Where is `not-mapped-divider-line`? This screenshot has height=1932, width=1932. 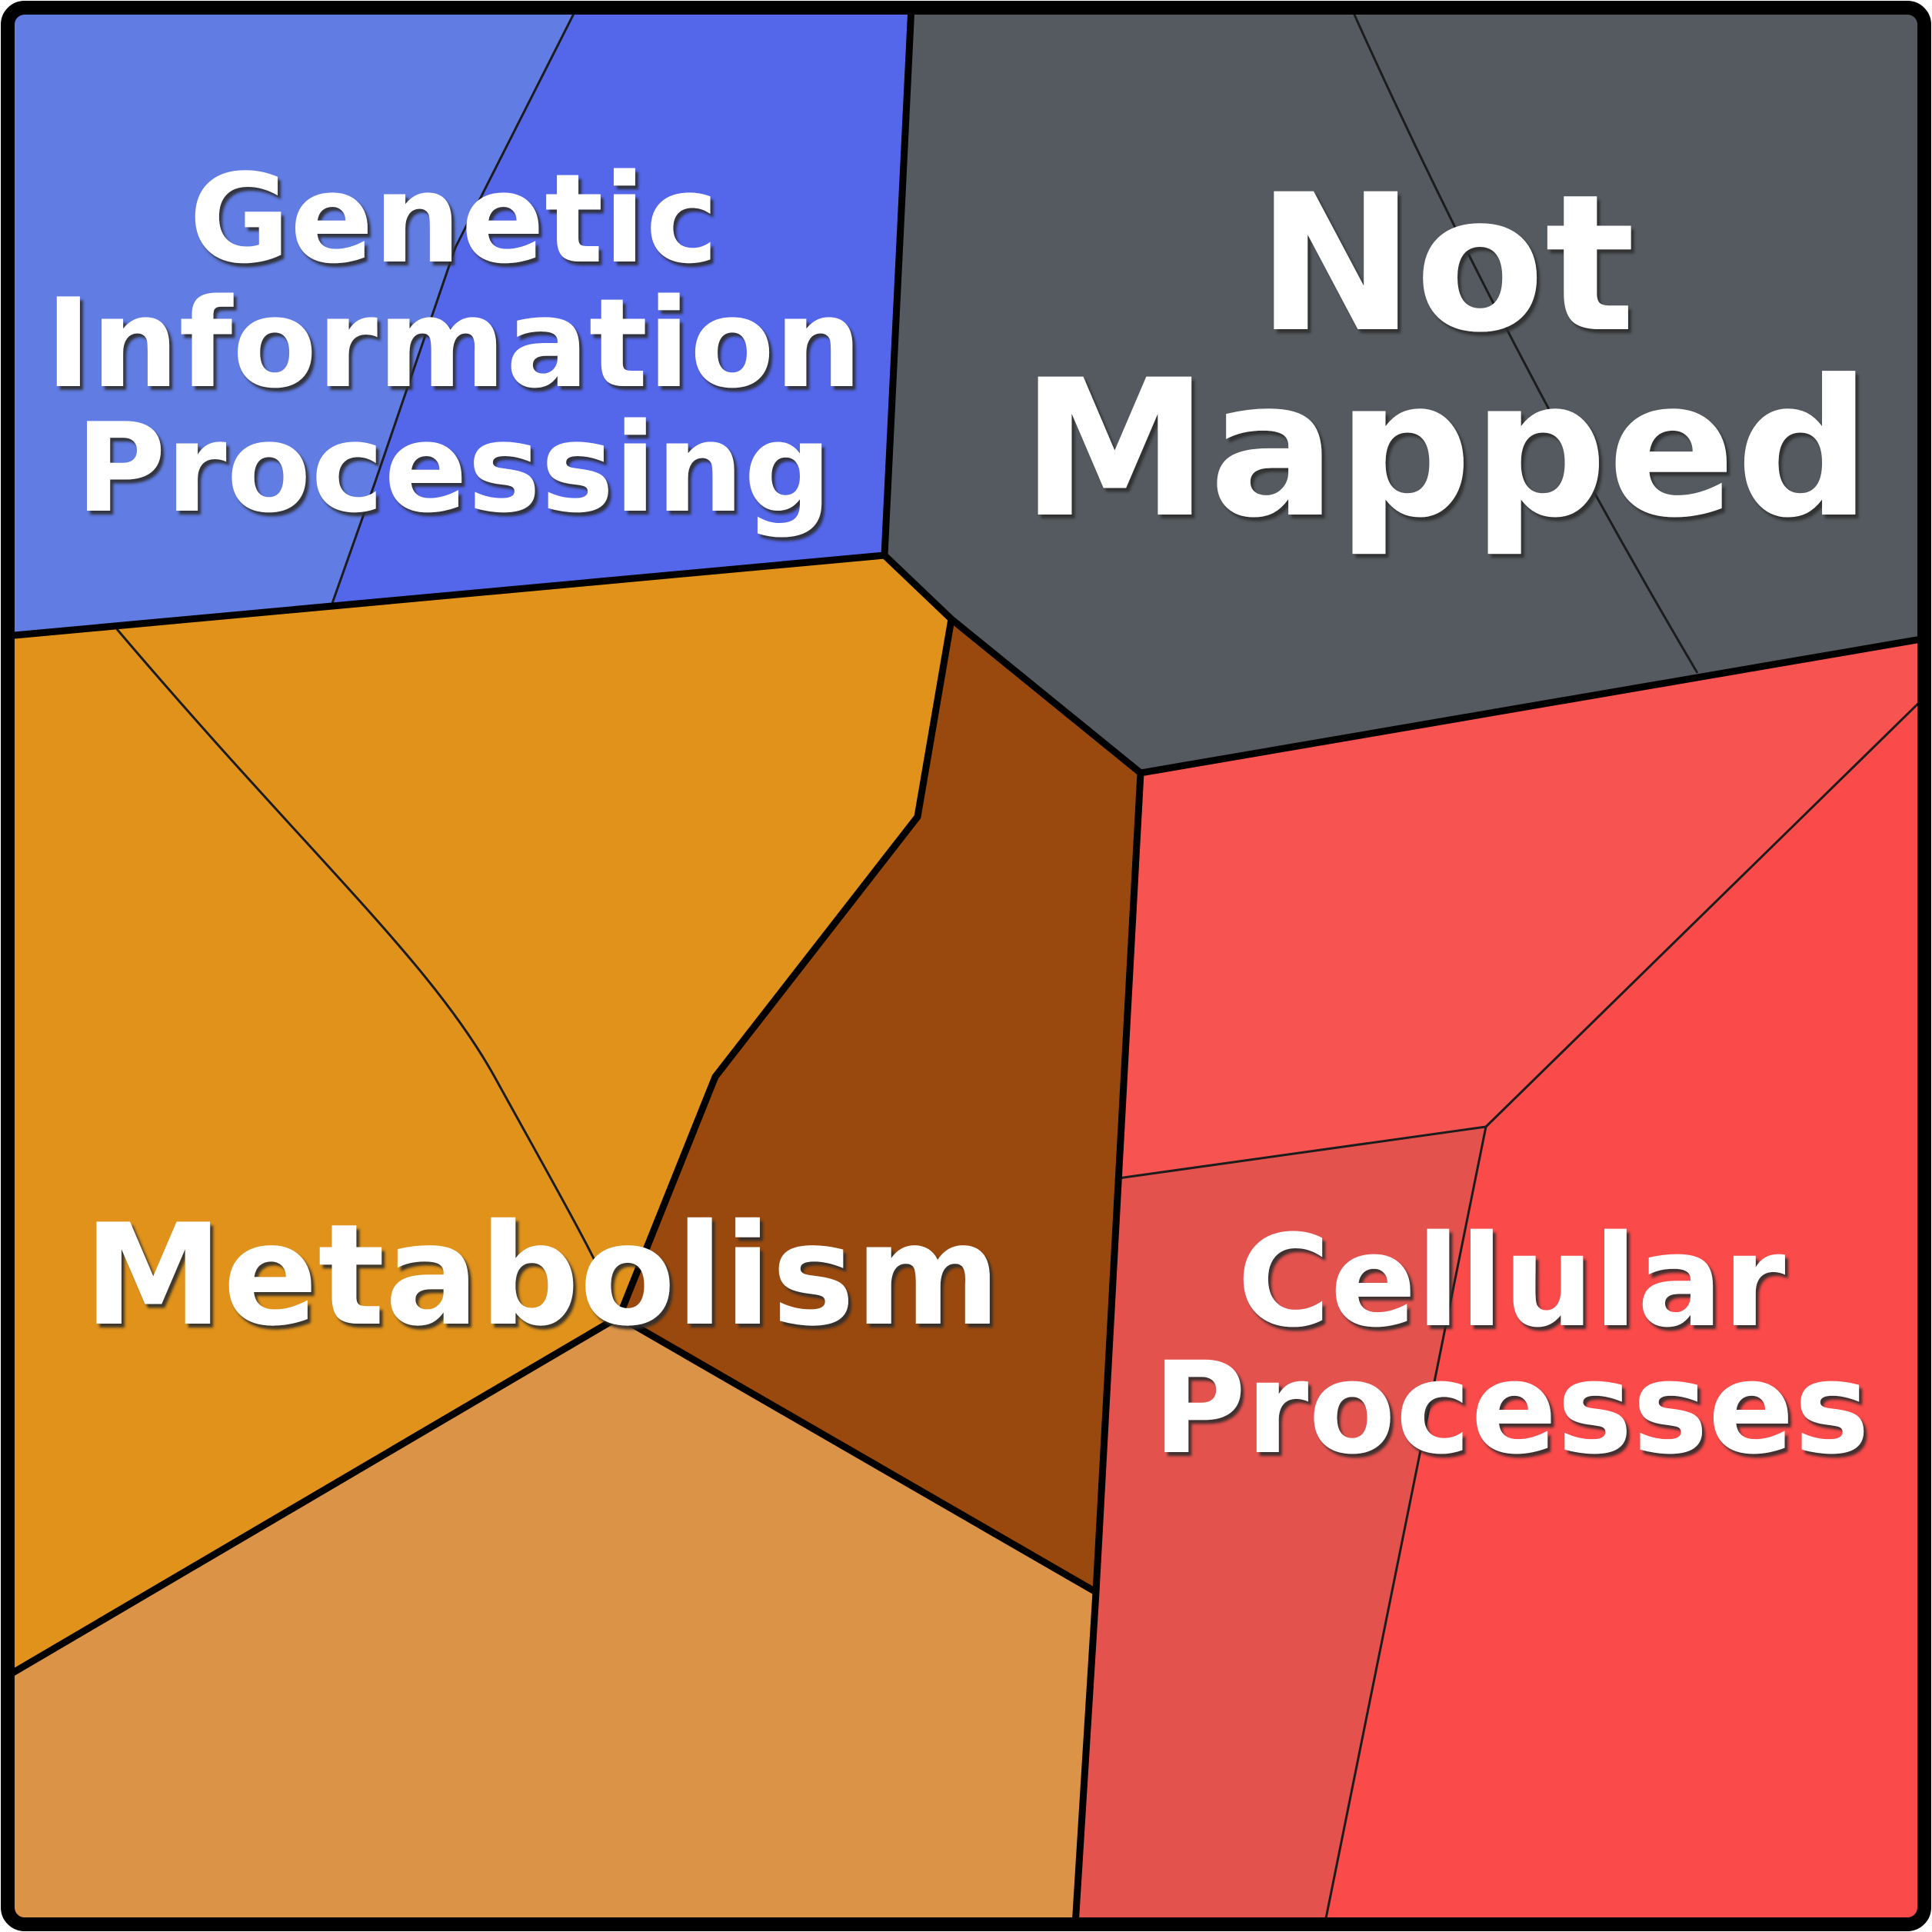 not-mapped-divider-line is located at coordinates (1524, 341).